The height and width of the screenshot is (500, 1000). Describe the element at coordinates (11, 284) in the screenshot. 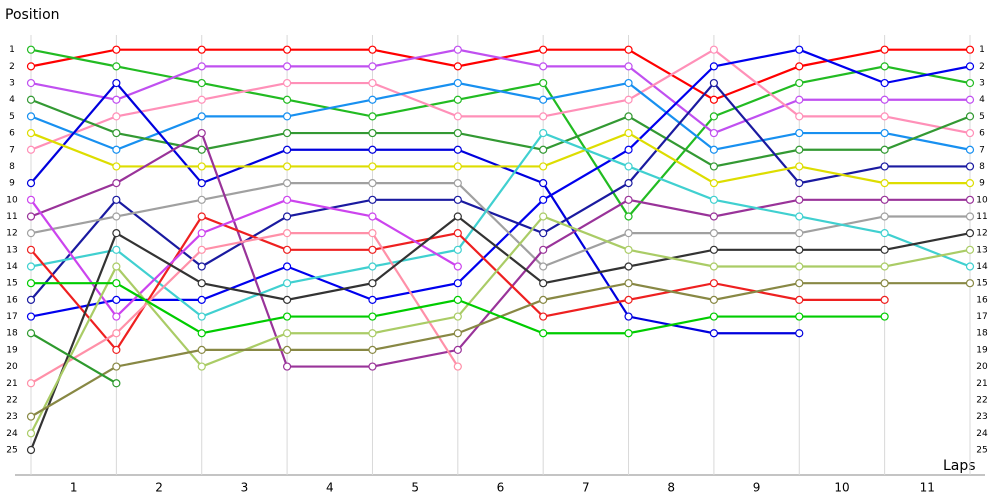

I see `y-tick-label: 15` at that location.